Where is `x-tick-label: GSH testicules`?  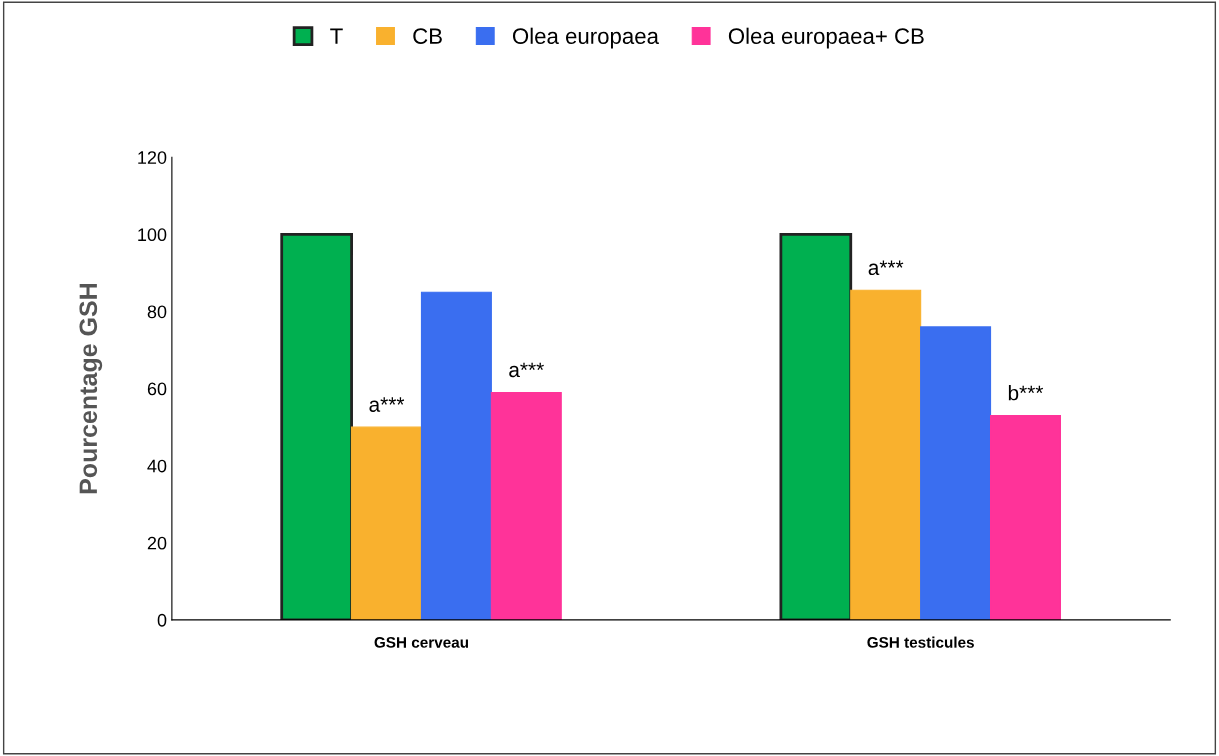 x-tick-label: GSH testicules is located at coordinates (920, 642).